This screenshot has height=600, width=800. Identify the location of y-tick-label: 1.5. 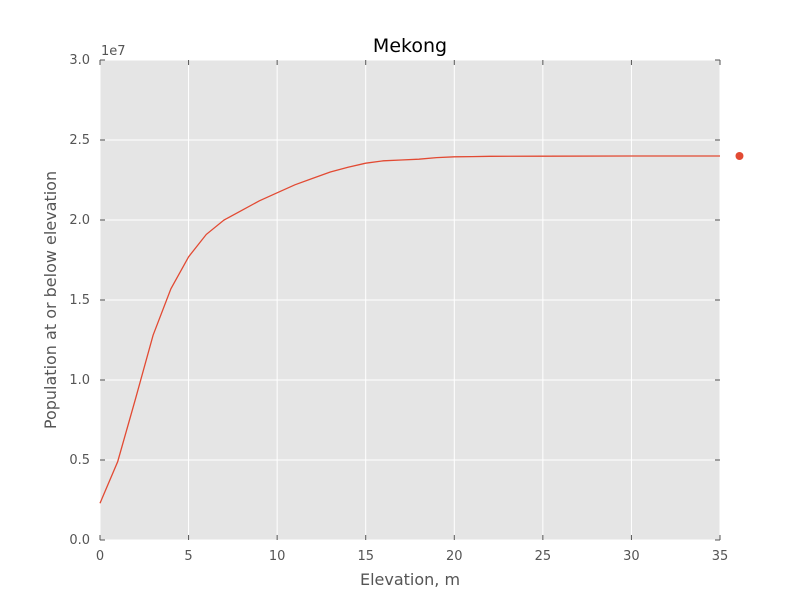
(79, 300).